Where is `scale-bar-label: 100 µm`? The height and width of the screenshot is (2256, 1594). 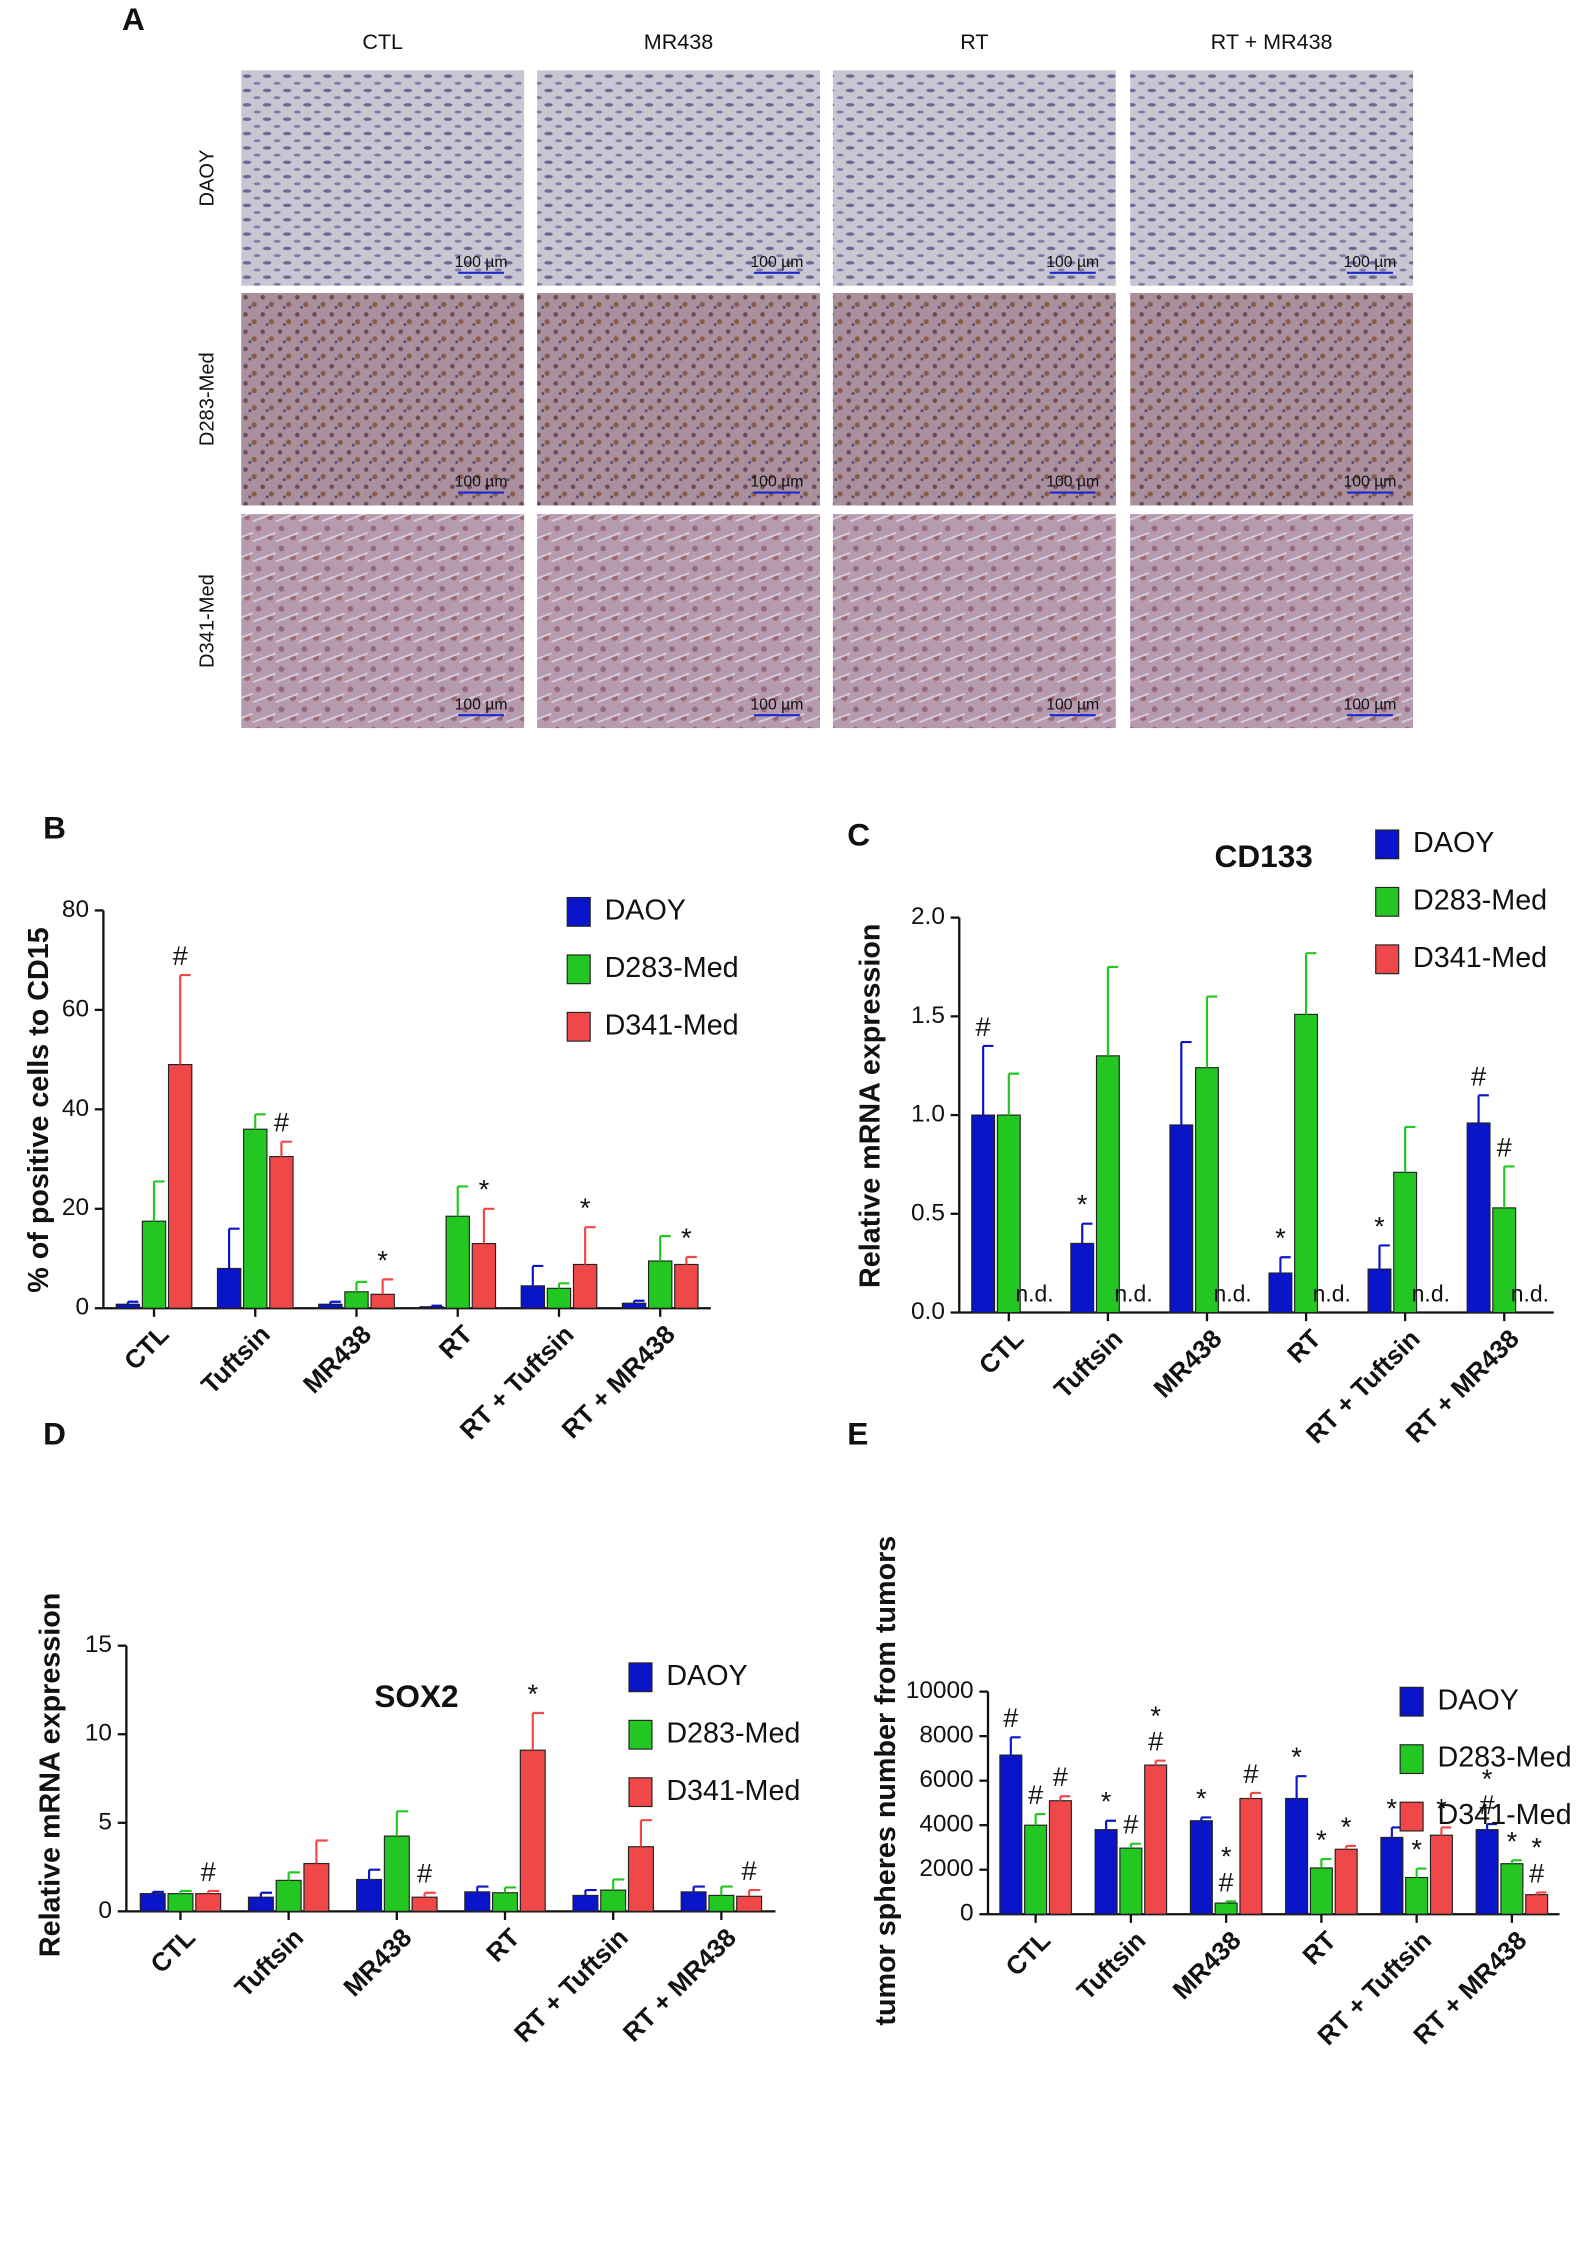
scale-bar-label: 100 µm is located at coordinates (481, 704).